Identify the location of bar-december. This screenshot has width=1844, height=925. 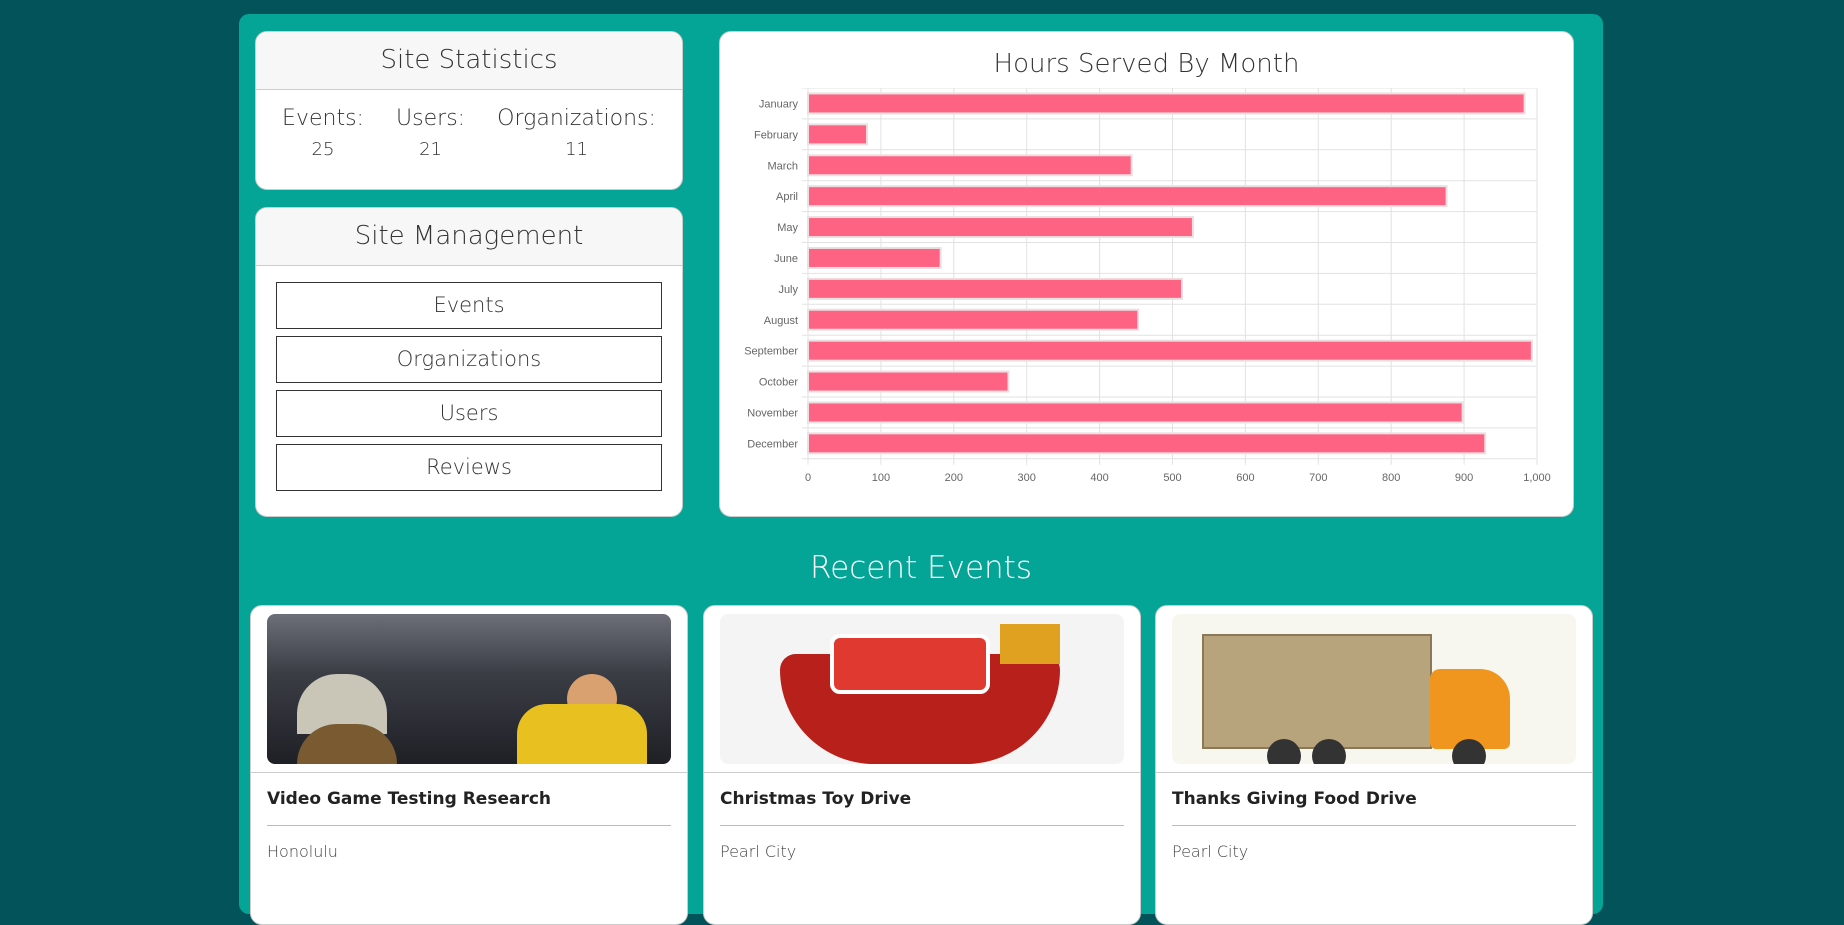
(1147, 443).